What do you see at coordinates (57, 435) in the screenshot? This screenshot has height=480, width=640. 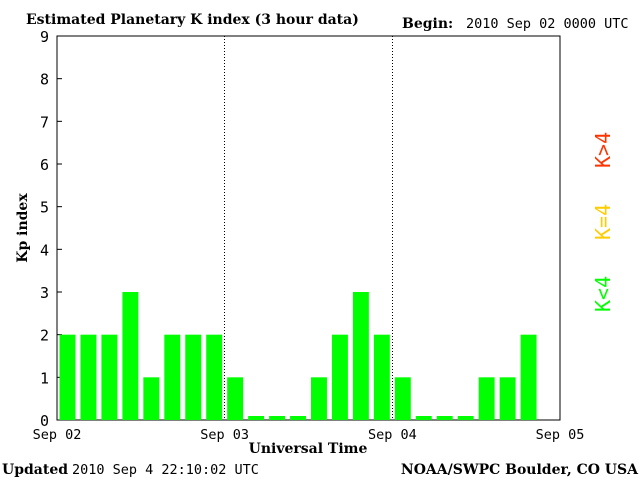 I see `x-tick-label: Sep 02` at bounding box center [57, 435].